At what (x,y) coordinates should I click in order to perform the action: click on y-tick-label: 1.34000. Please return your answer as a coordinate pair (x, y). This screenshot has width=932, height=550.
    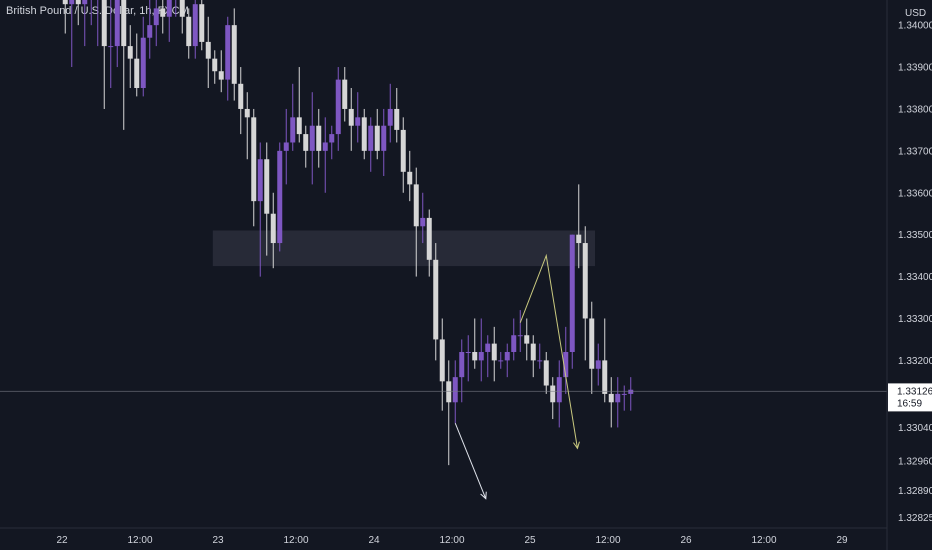
    Looking at the image, I should click on (915, 26).